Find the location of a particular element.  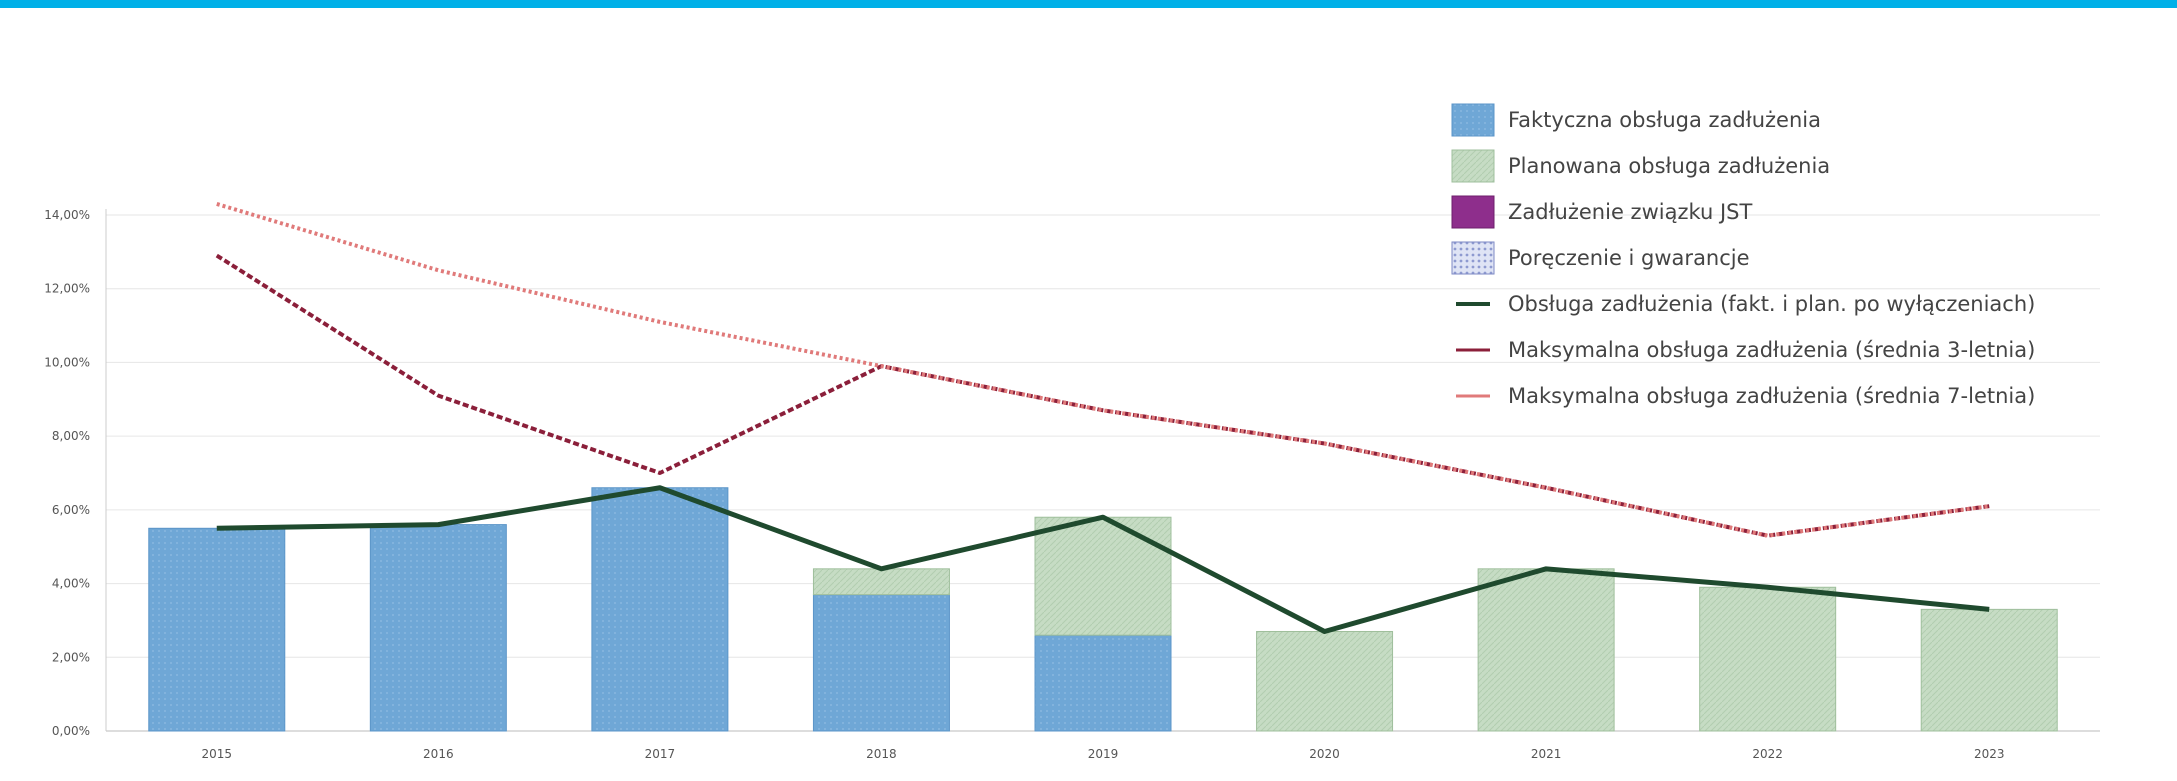

y-tick-label: 10,00% is located at coordinates (67, 362).